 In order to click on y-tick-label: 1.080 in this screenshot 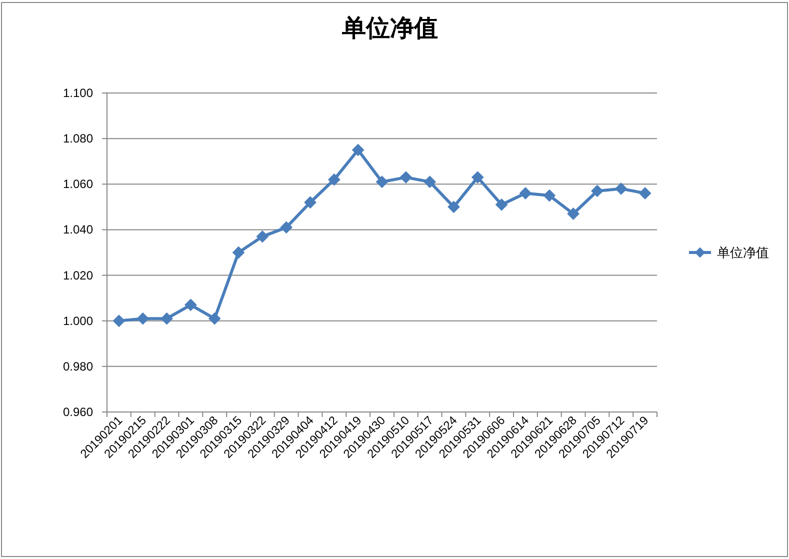, I will do `click(78, 139)`.